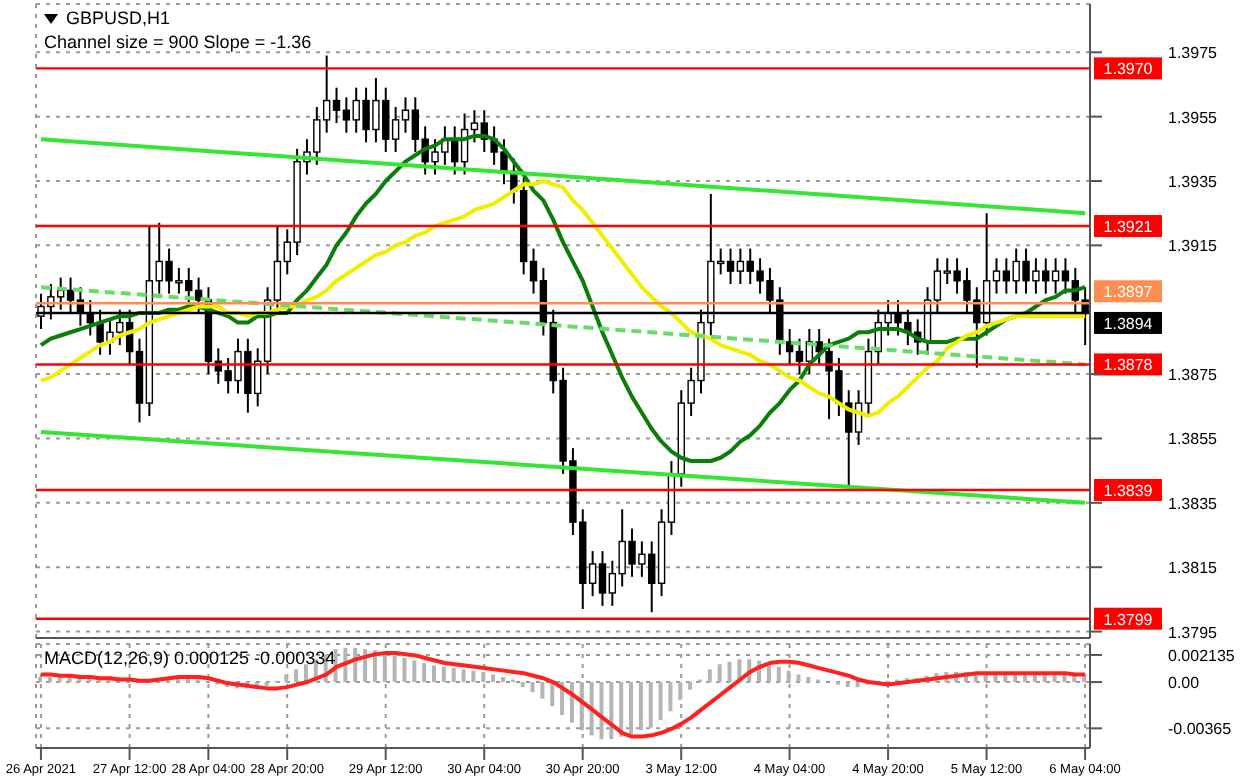 The width and height of the screenshot is (1240, 776). I want to click on y-tick-label: 1.3975, so click(1193, 53).